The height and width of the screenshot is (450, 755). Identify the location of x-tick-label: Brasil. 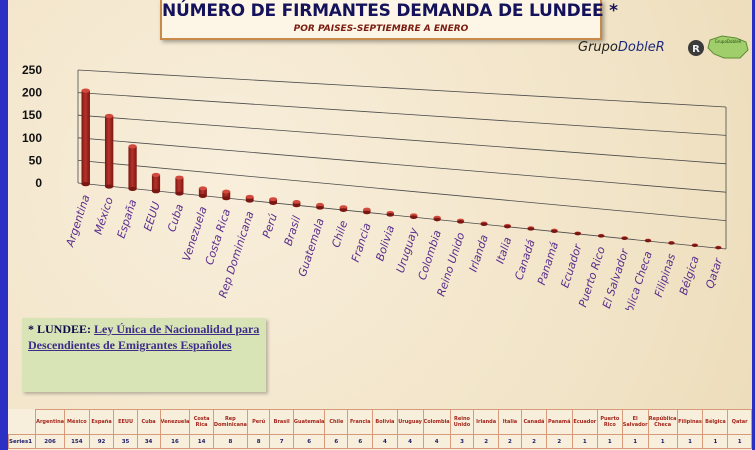
(293, 230).